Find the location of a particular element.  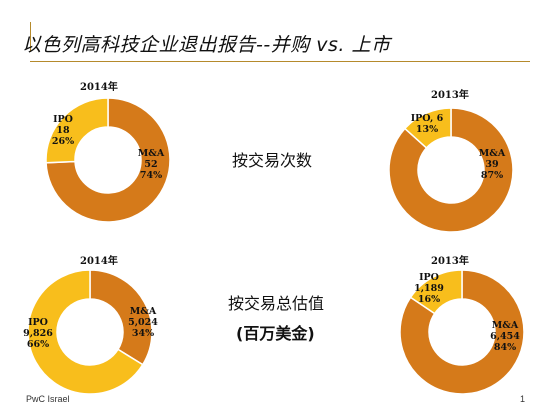

chart-2013-count: IPO, 6 13% M&A 39 87% is located at coordinates (451, 170).